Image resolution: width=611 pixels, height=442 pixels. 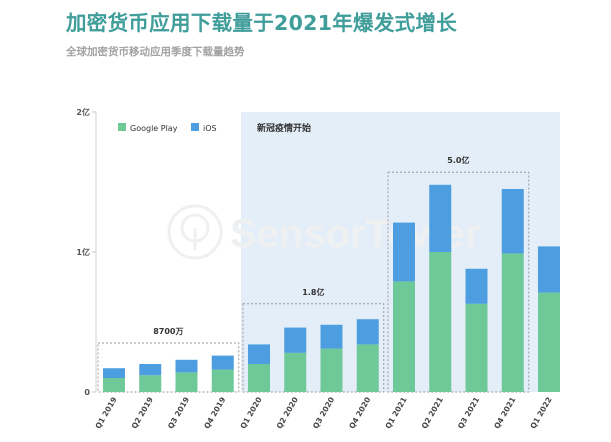 I want to click on page-subtitle: 全球加密货币移动应用季度下载量趋势, so click(x=155, y=52).